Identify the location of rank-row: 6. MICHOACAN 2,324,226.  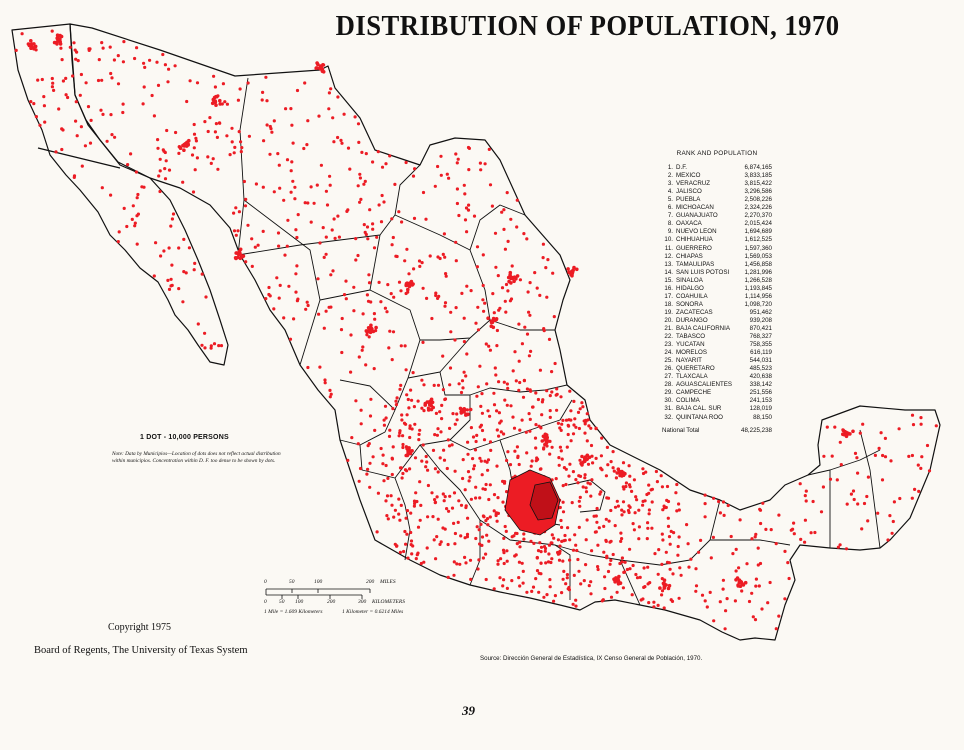
(717, 208).